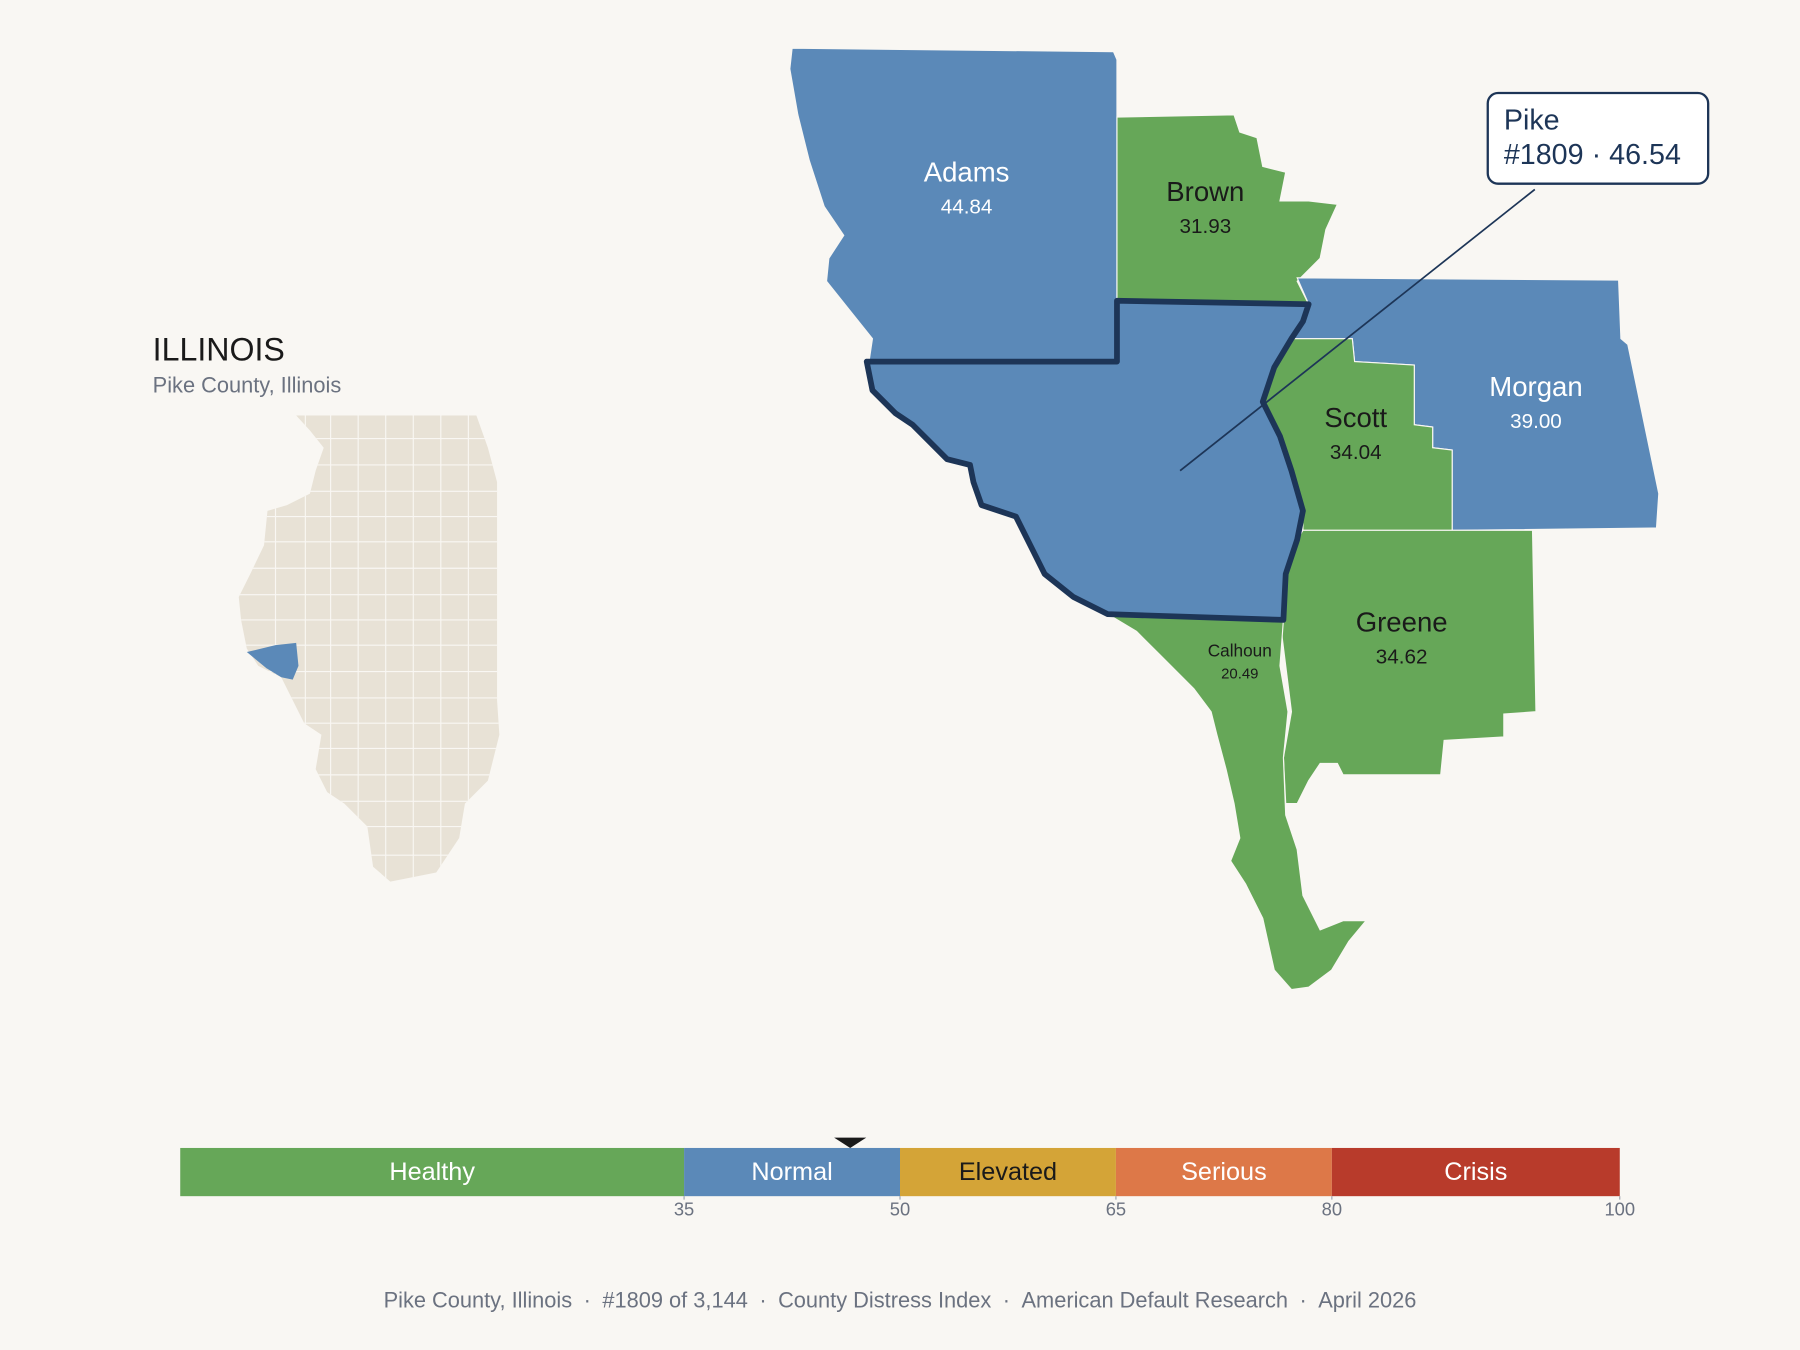  Describe the element at coordinates (1598, 138) in the screenshot. I see `callout-box` at that location.